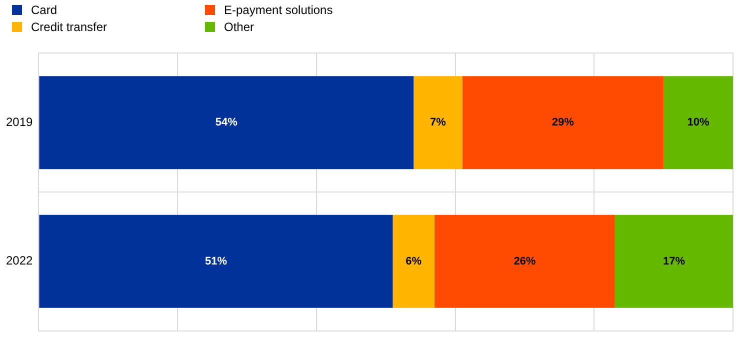  I want to click on data-label: 54%, so click(226, 122).